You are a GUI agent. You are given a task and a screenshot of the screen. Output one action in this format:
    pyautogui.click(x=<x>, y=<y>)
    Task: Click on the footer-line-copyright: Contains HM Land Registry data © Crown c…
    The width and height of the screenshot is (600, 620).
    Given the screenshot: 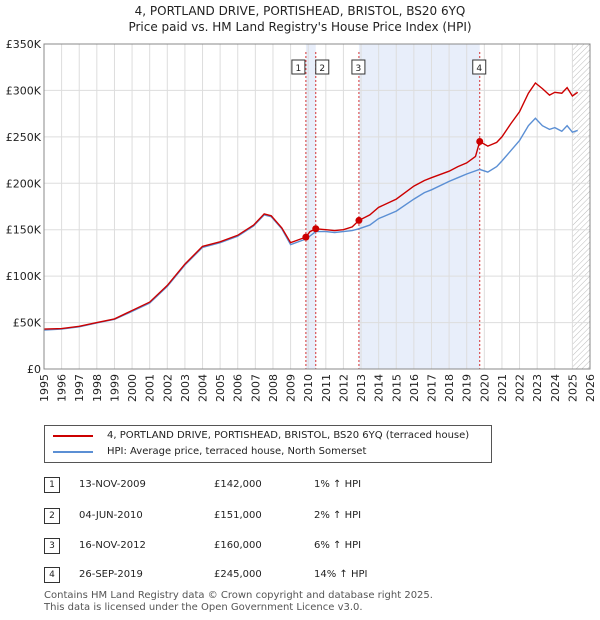 What is the action you would take?
    pyautogui.click(x=238, y=595)
    